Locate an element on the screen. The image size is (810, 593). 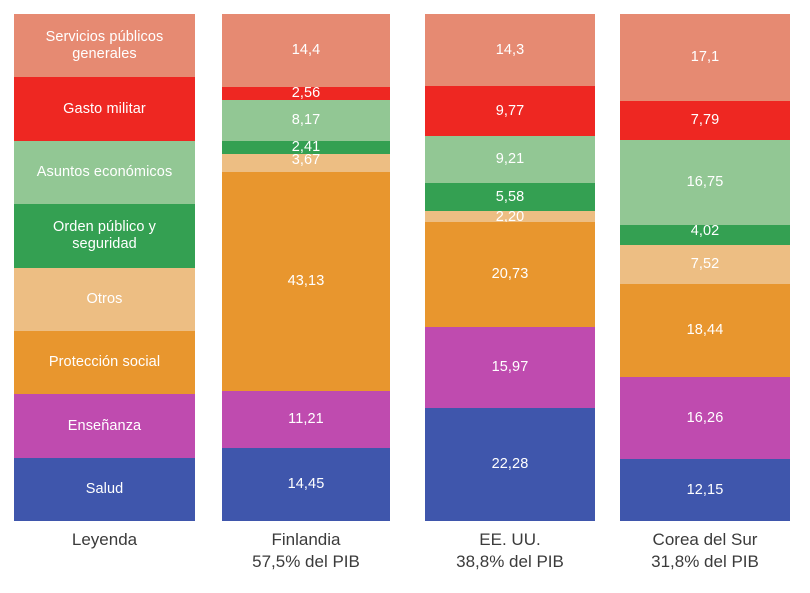
bar-segment-corea-del-sur-salud: 12,15 is located at coordinates (705, 490).